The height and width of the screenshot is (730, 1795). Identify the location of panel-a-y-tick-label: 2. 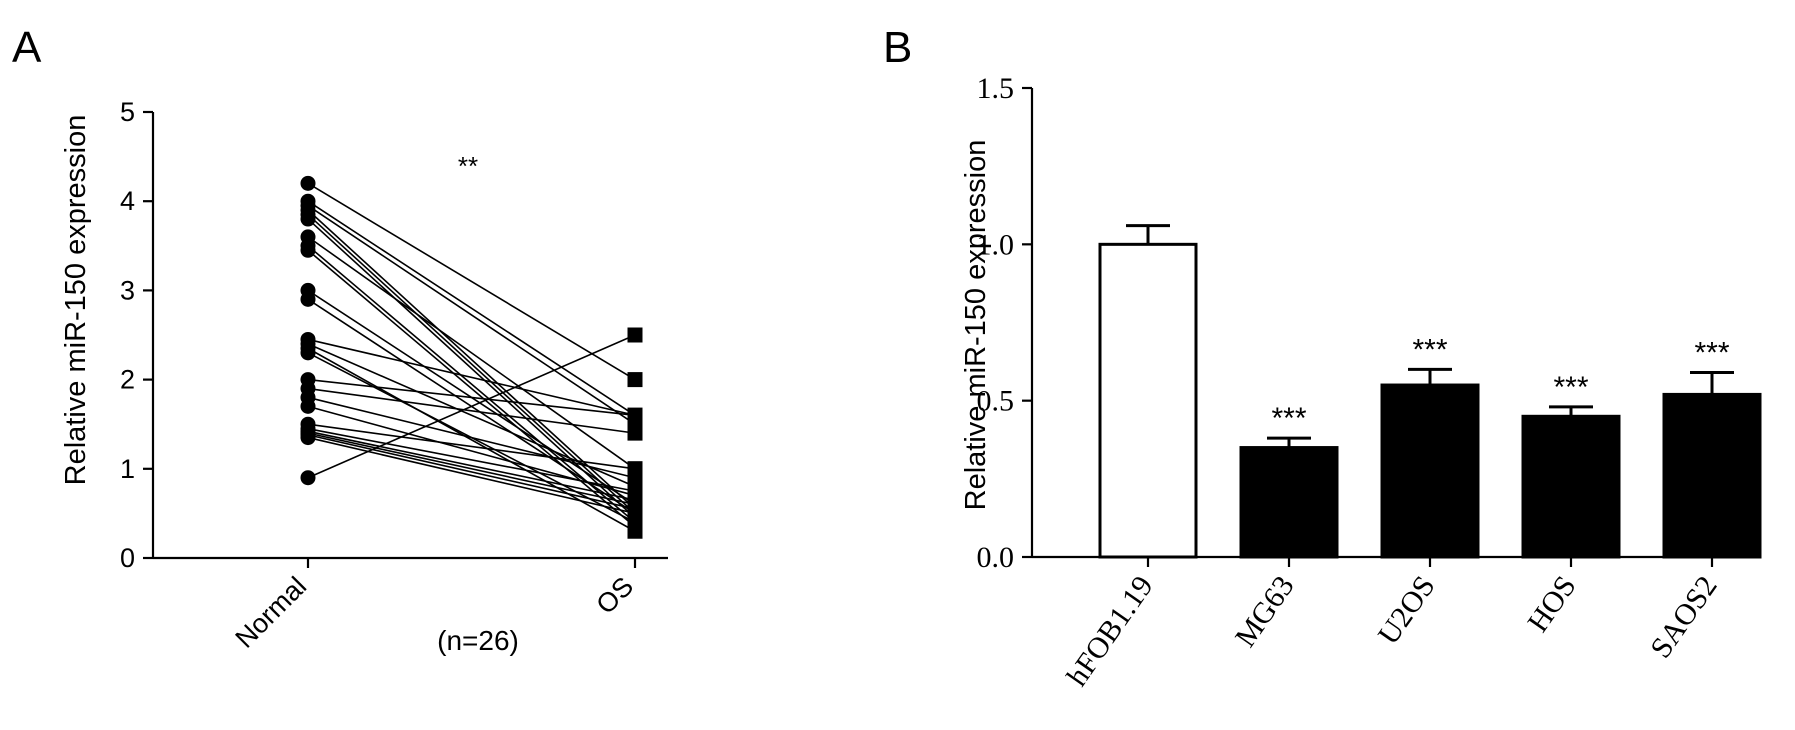
(127, 380).